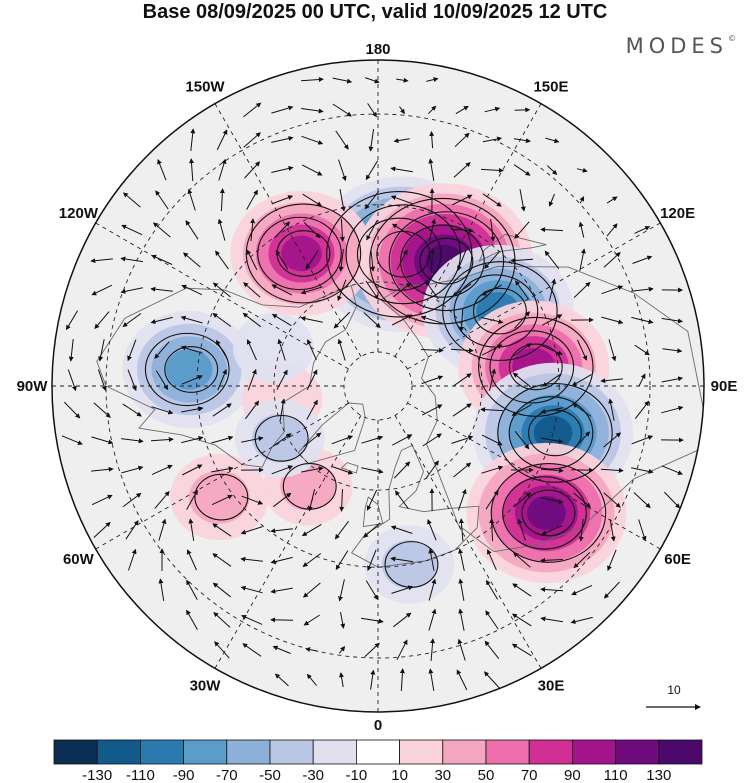  I want to click on anomaly-contour-fill, so click(301, 253).